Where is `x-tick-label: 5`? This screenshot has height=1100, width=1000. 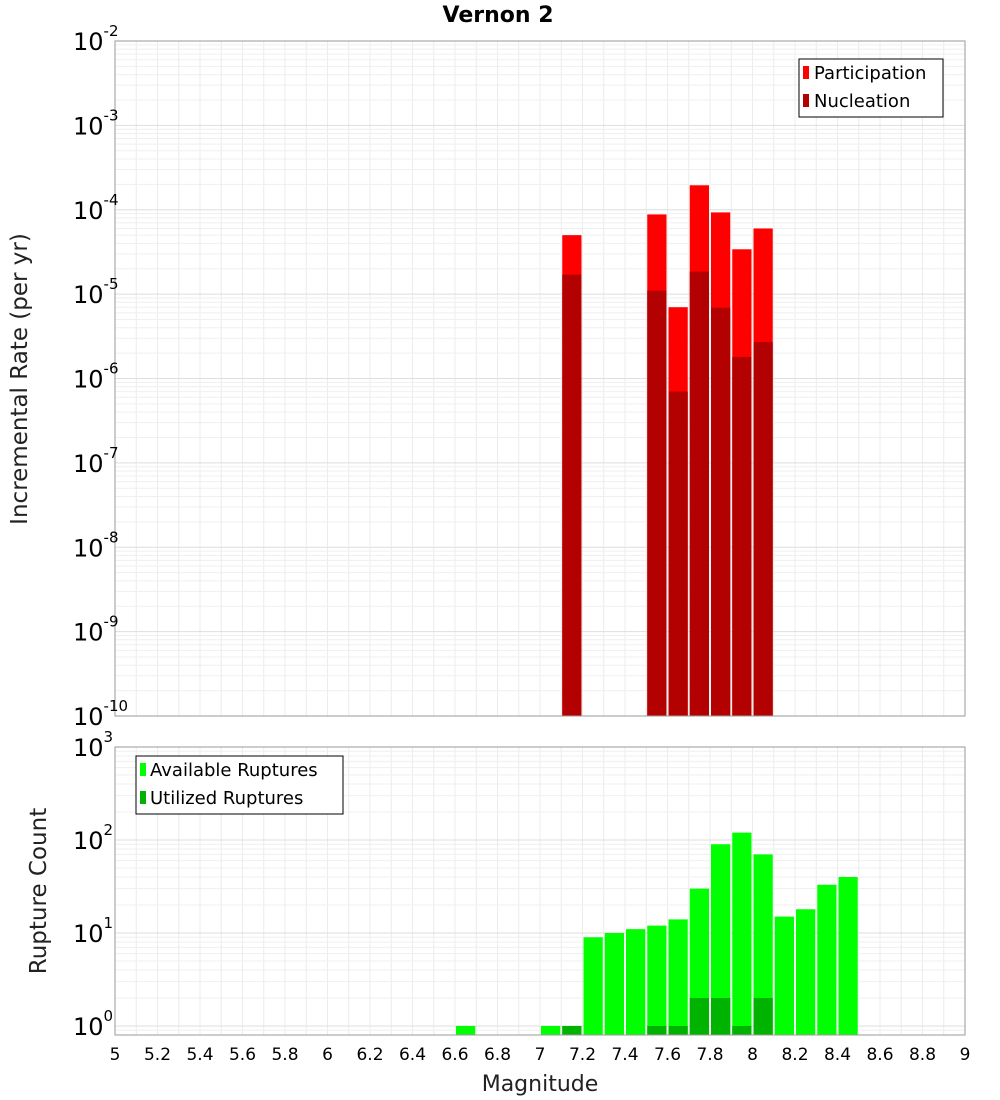 x-tick-label: 5 is located at coordinates (115, 1055).